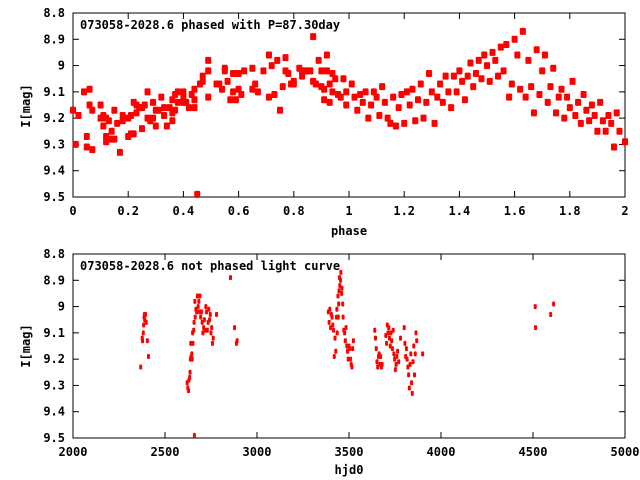 The height and width of the screenshot is (480, 640). Describe the element at coordinates (441, 452) in the screenshot. I see `x-tick-label: 4000` at that location.